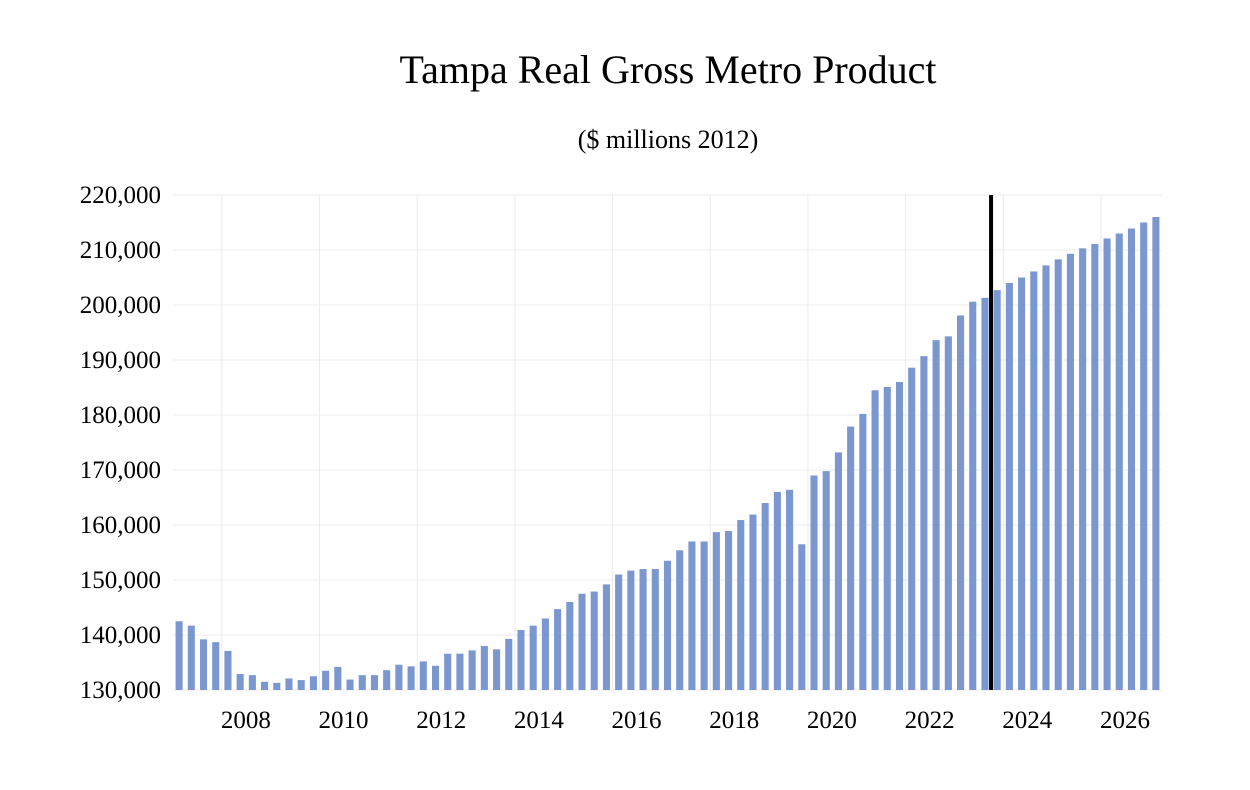 The image size is (1250, 790). Describe the element at coordinates (930, 720) in the screenshot. I see `x-tick-label: 2022` at that location.